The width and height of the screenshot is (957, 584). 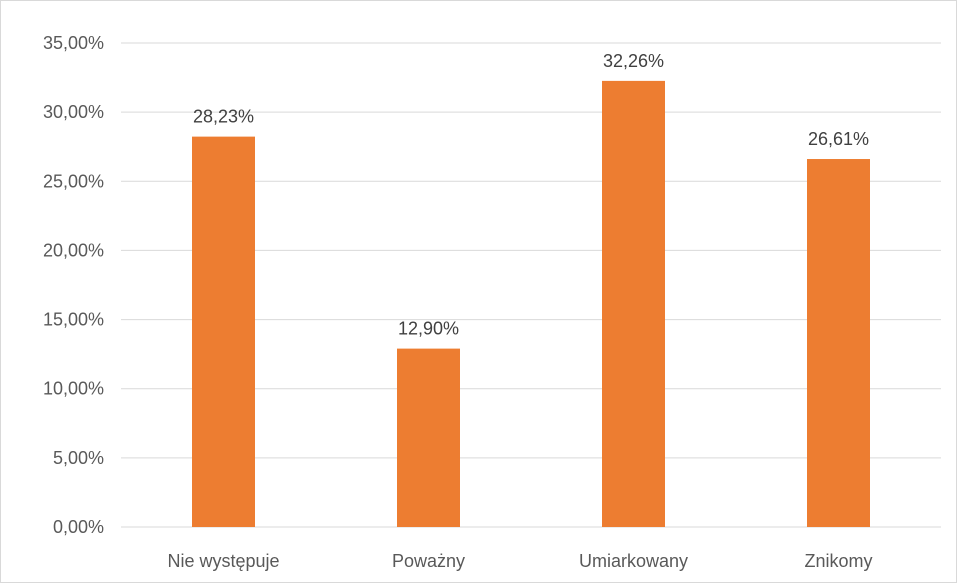 What do you see at coordinates (73, 181) in the screenshot?
I see `y-tick-label: 25,00%` at bounding box center [73, 181].